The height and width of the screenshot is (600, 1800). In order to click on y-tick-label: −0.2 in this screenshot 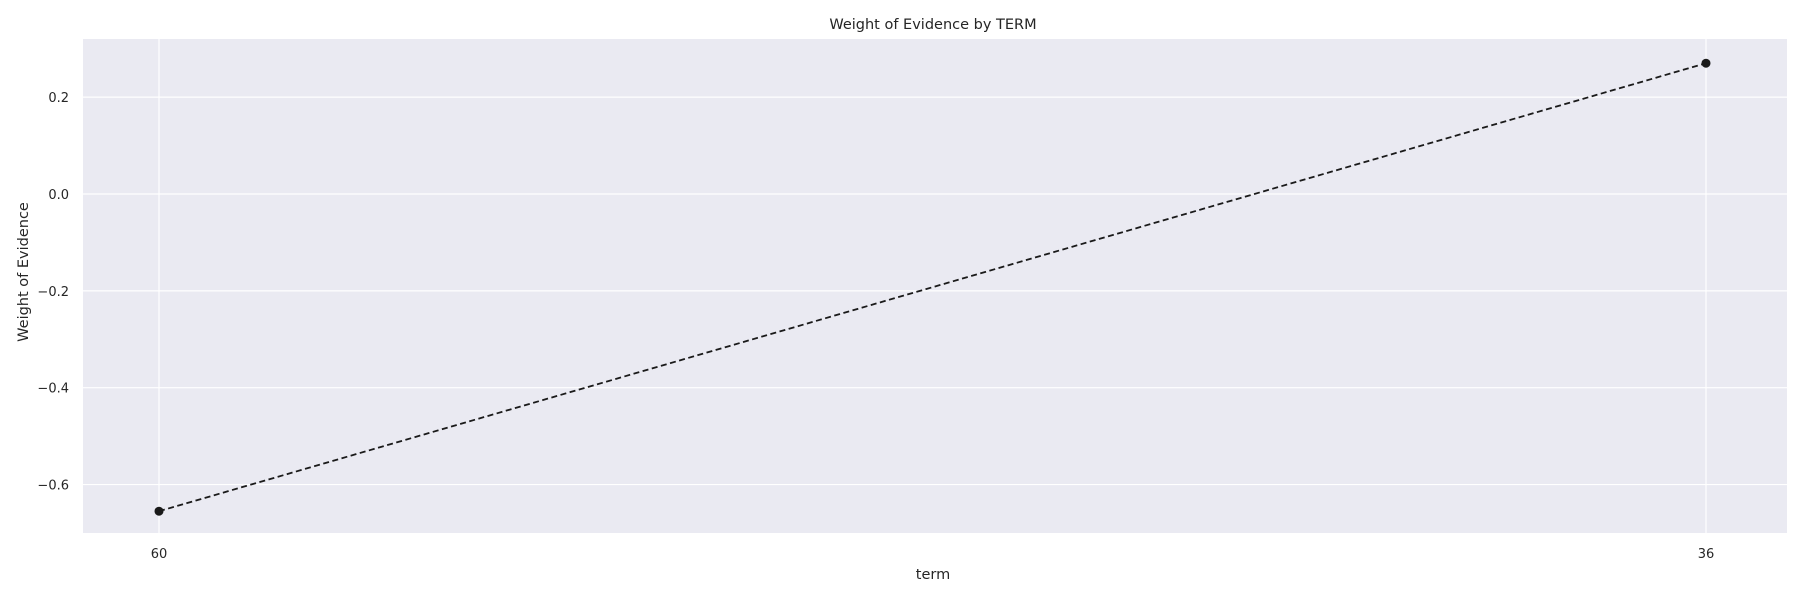, I will do `click(53, 292)`.